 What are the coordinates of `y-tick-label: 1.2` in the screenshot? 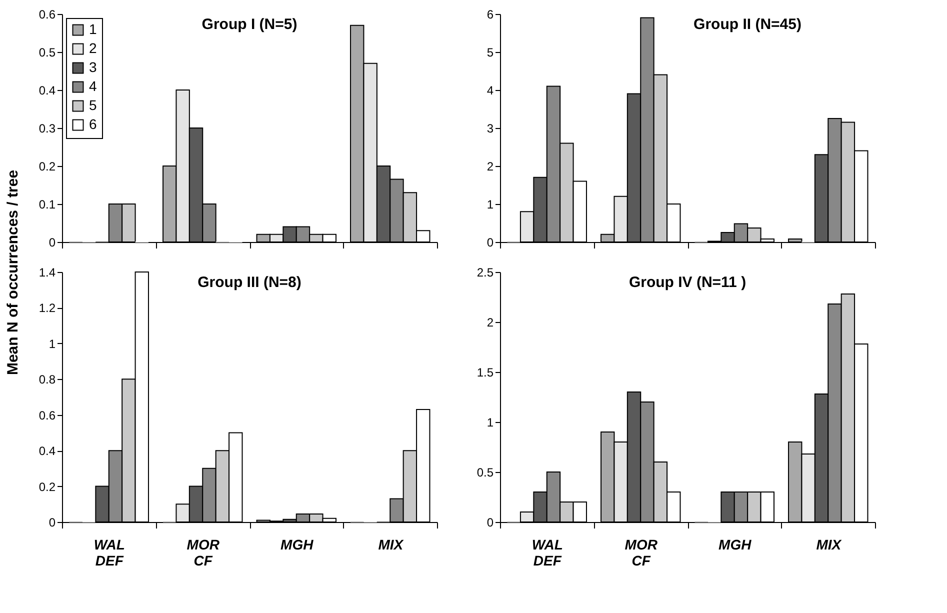 It's located at (47, 308).